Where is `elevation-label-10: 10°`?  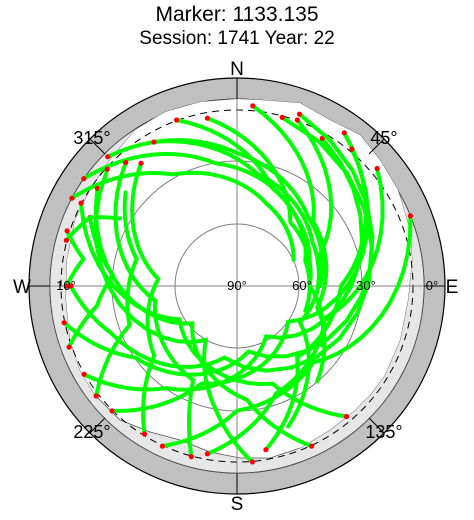
elevation-label-10: 10° is located at coordinates (66, 285).